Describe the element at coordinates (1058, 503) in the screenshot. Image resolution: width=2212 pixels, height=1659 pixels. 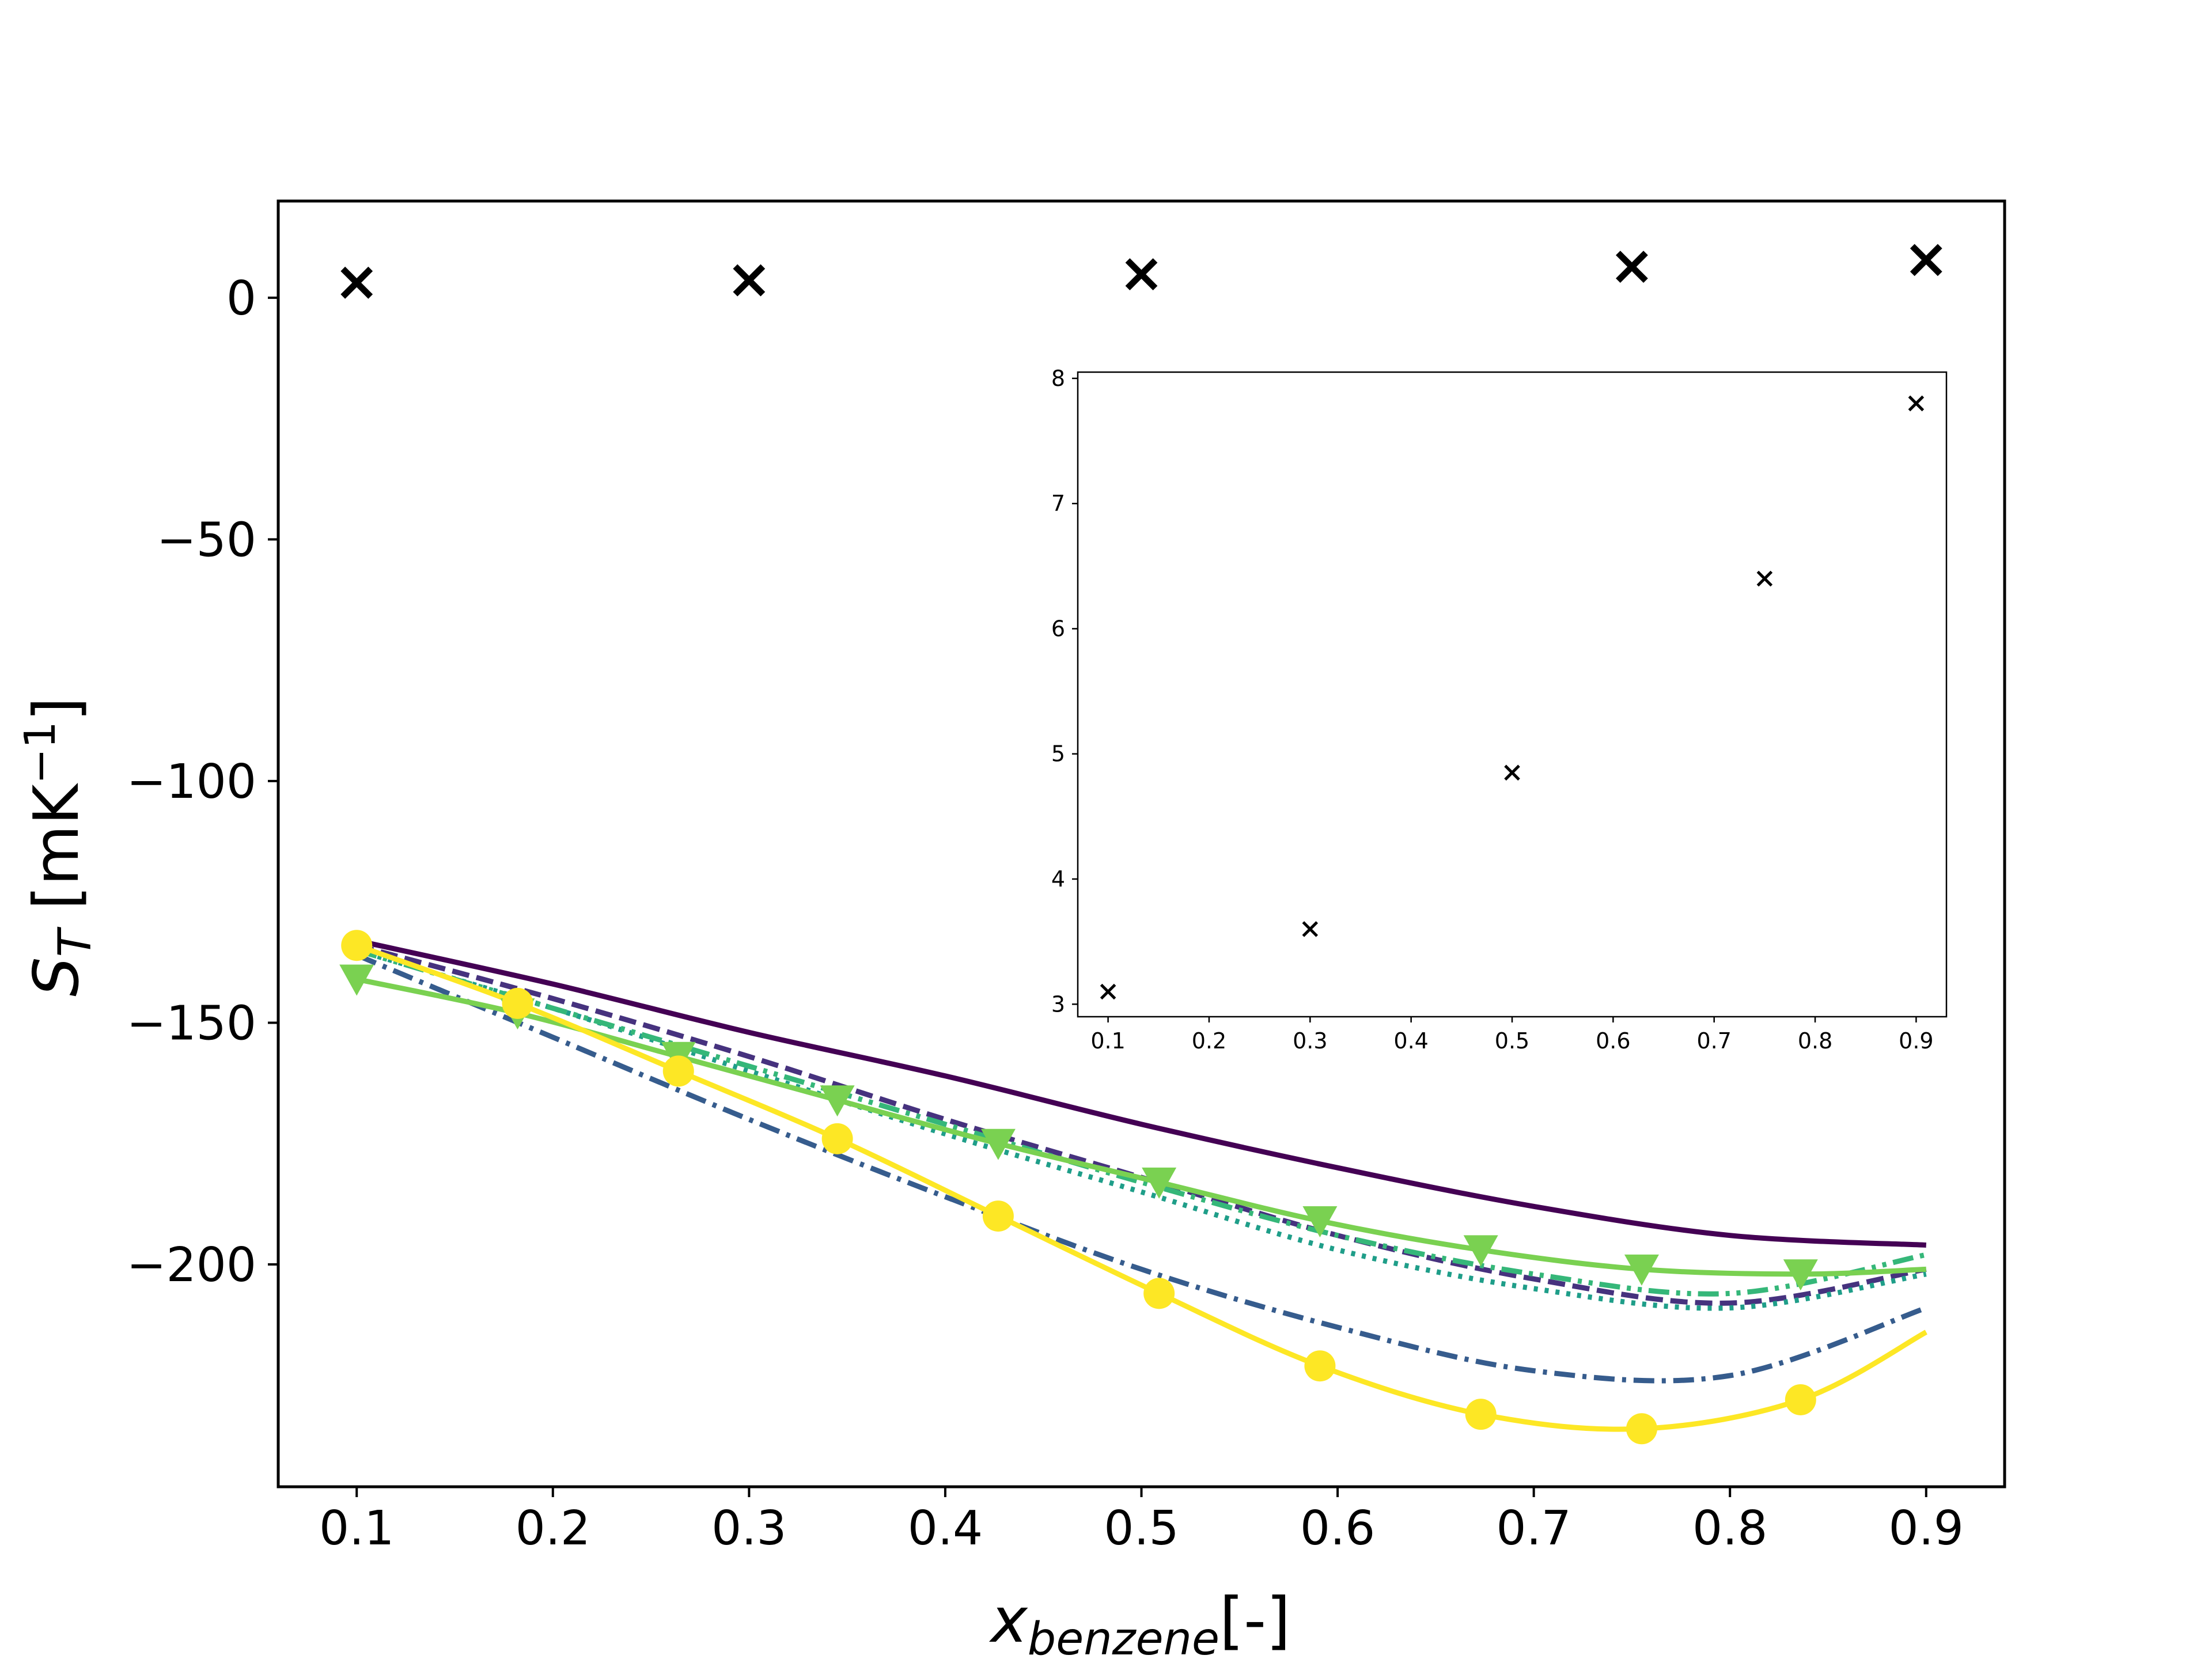
I see `inset-y-tick-label: 7` at that location.